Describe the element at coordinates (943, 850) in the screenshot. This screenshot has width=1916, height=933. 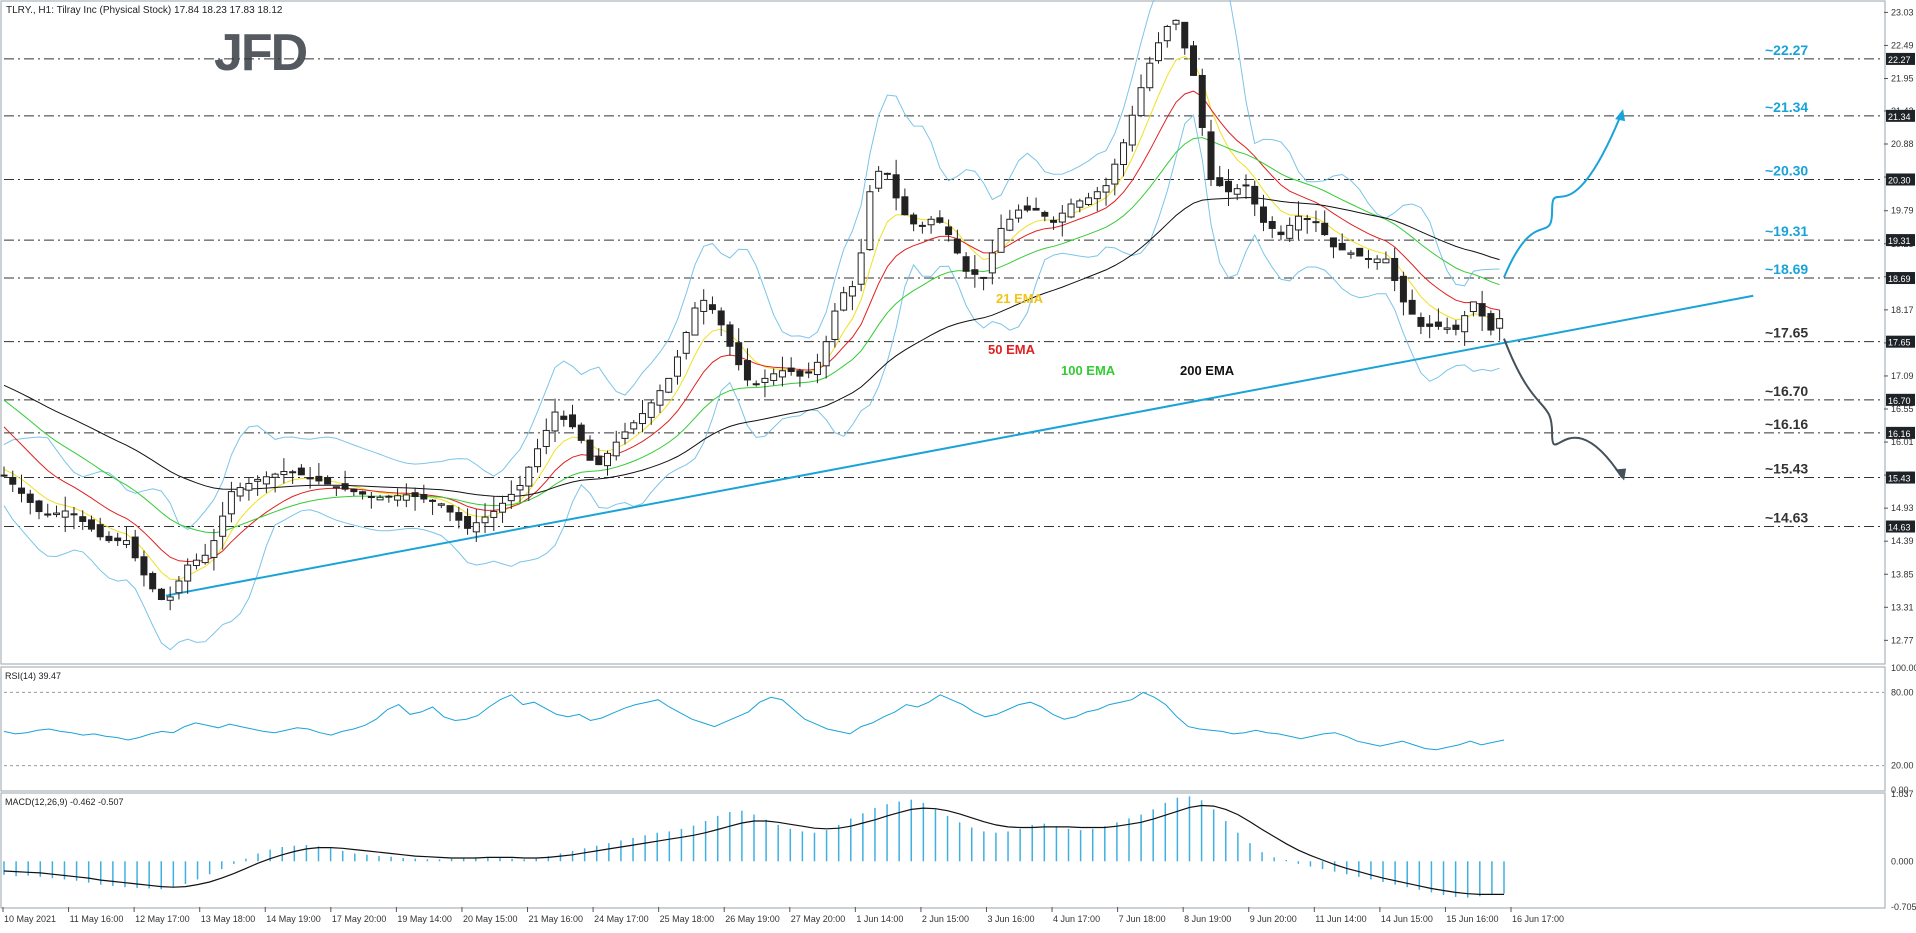
I see `macd-panel` at that location.